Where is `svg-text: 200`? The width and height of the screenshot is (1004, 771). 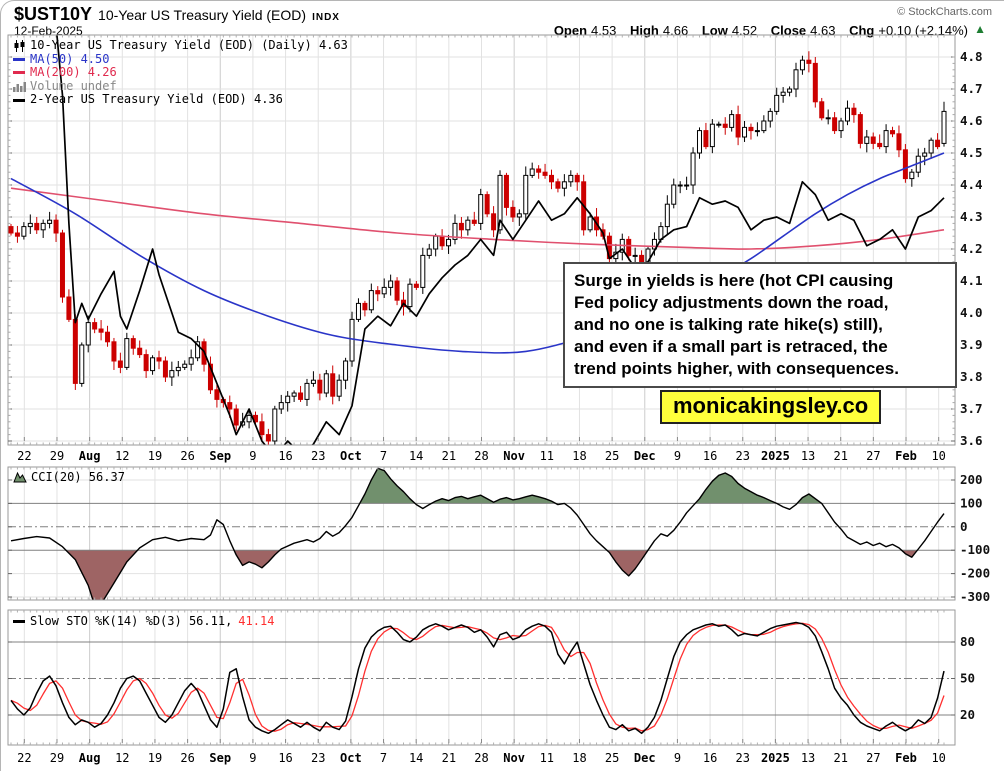
svg-text: 200 is located at coordinates (971, 479).